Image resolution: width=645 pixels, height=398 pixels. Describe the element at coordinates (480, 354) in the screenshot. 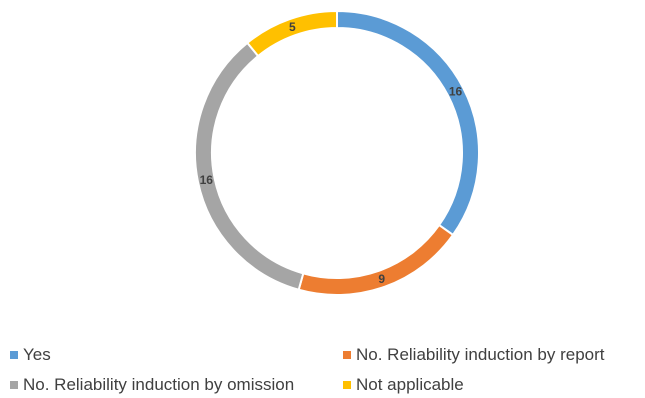

I see `legend-label-report: No. Reliability induction by report` at that location.